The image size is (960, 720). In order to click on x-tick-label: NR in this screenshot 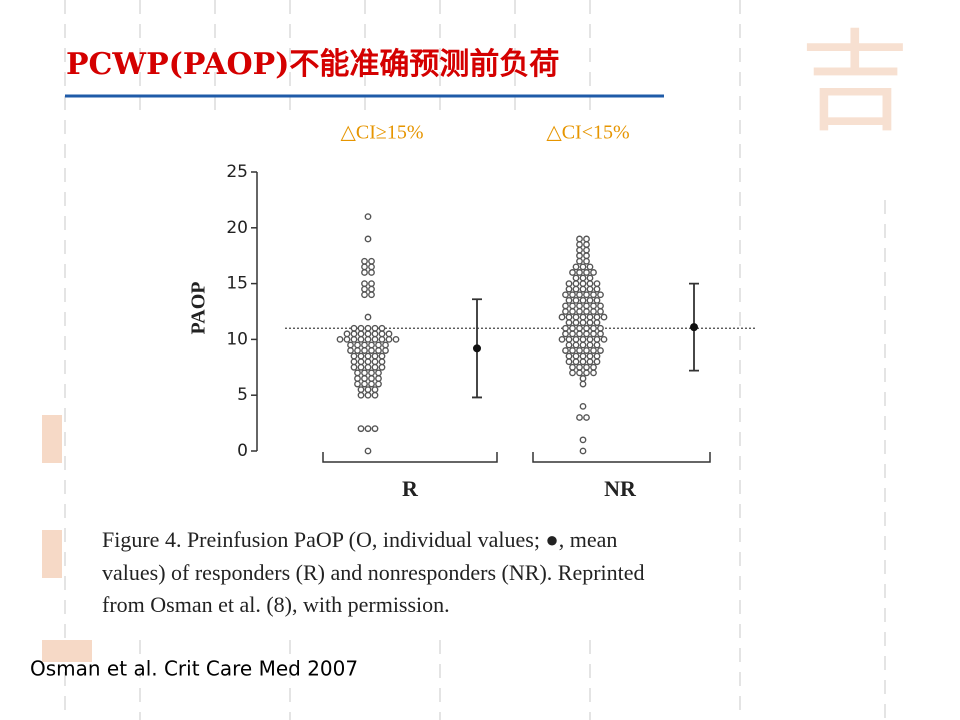, I will do `click(620, 488)`.